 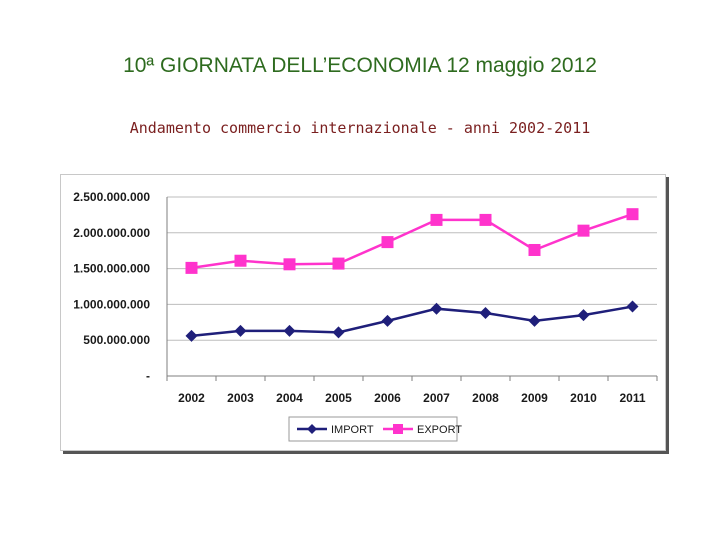 I want to click on x-tick-label: 2010, so click(x=583, y=398).